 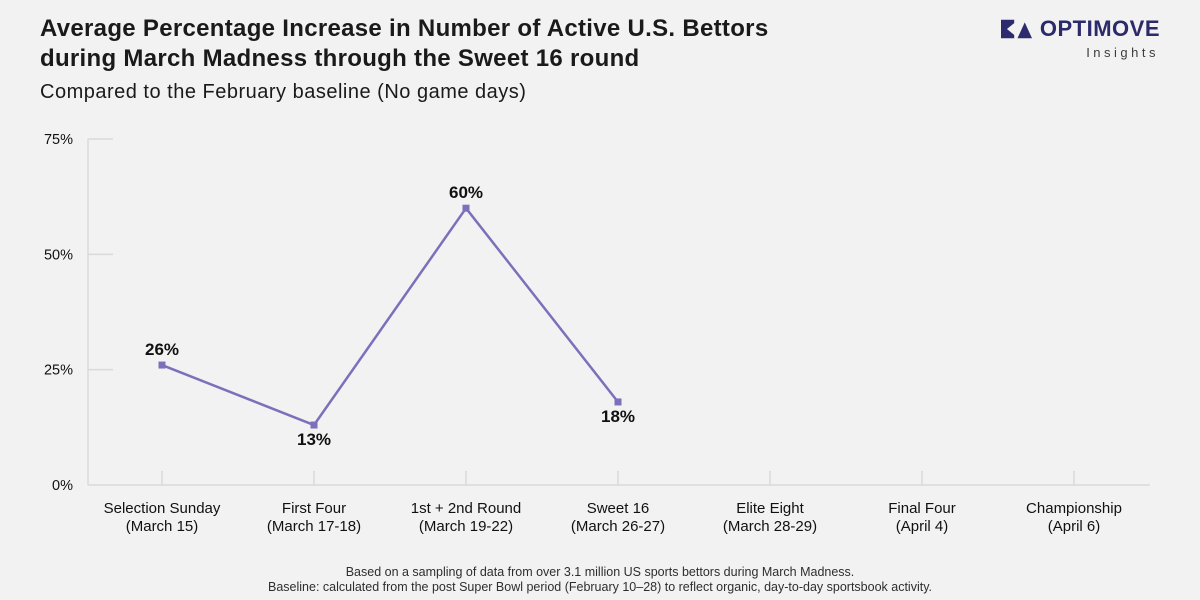 I want to click on optimove-logo: OPTIMOVE Insights, so click(x=1080, y=38).